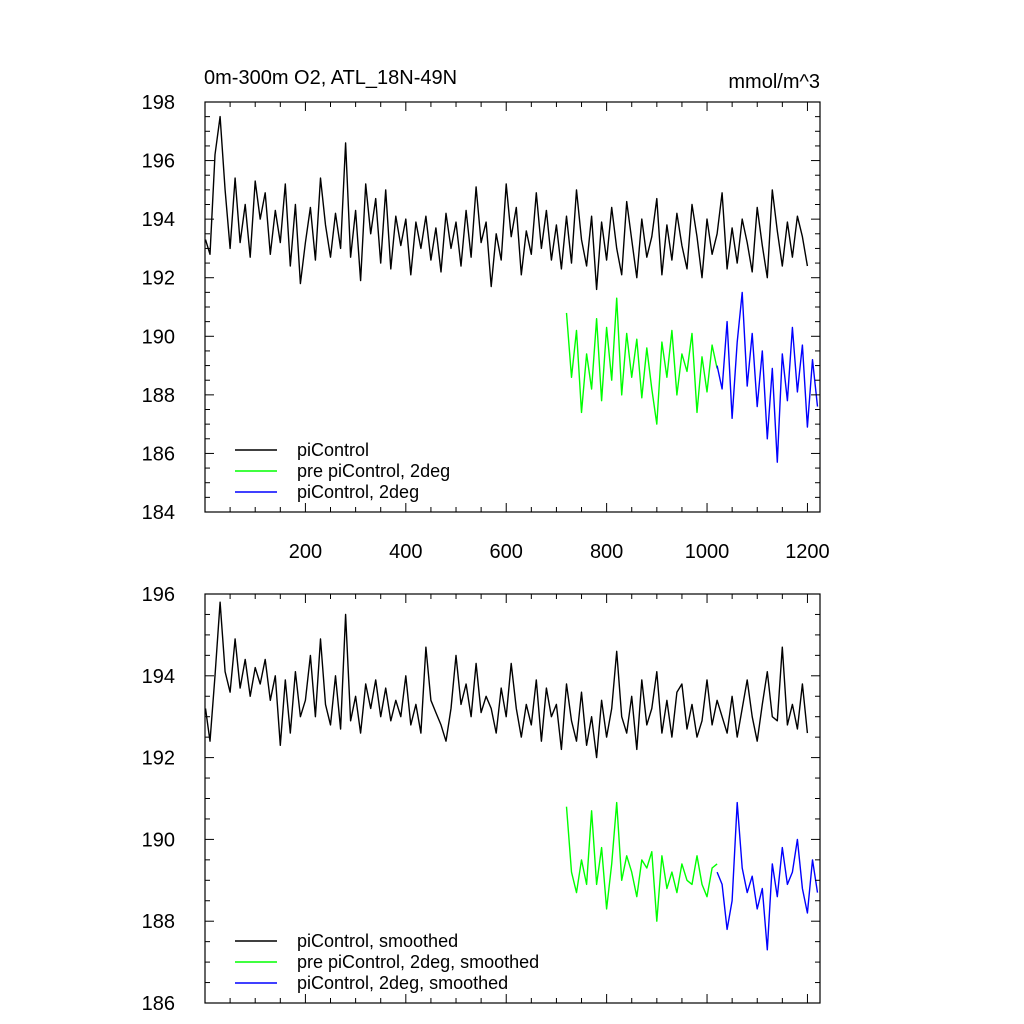  Describe the element at coordinates (377, 941) in the screenshot. I see `legend-label-1: piControl, smoothed` at that location.